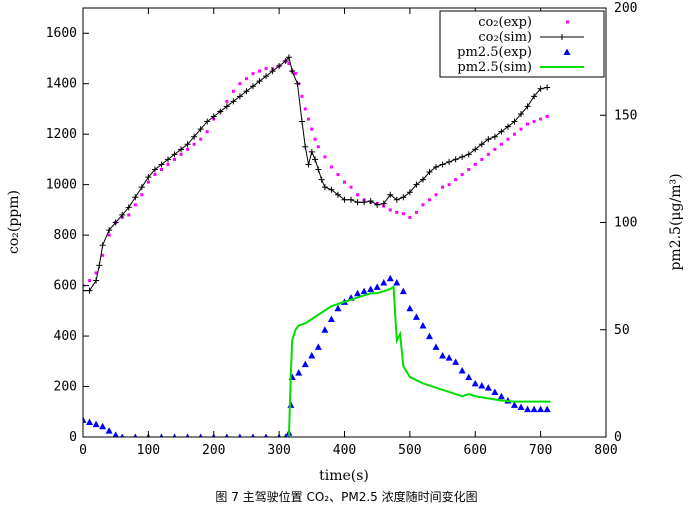  Describe the element at coordinates (65, 387) in the screenshot. I see `y-left-tick-label: 200` at that location.